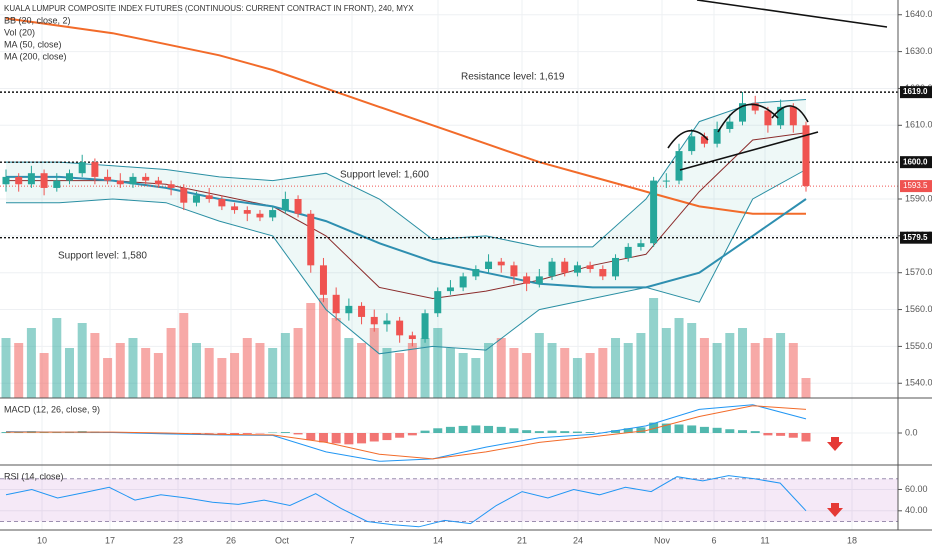 Image resolution: width=932 pixels, height=550 pixels. I want to click on x-tick-label: 17, so click(110, 540).